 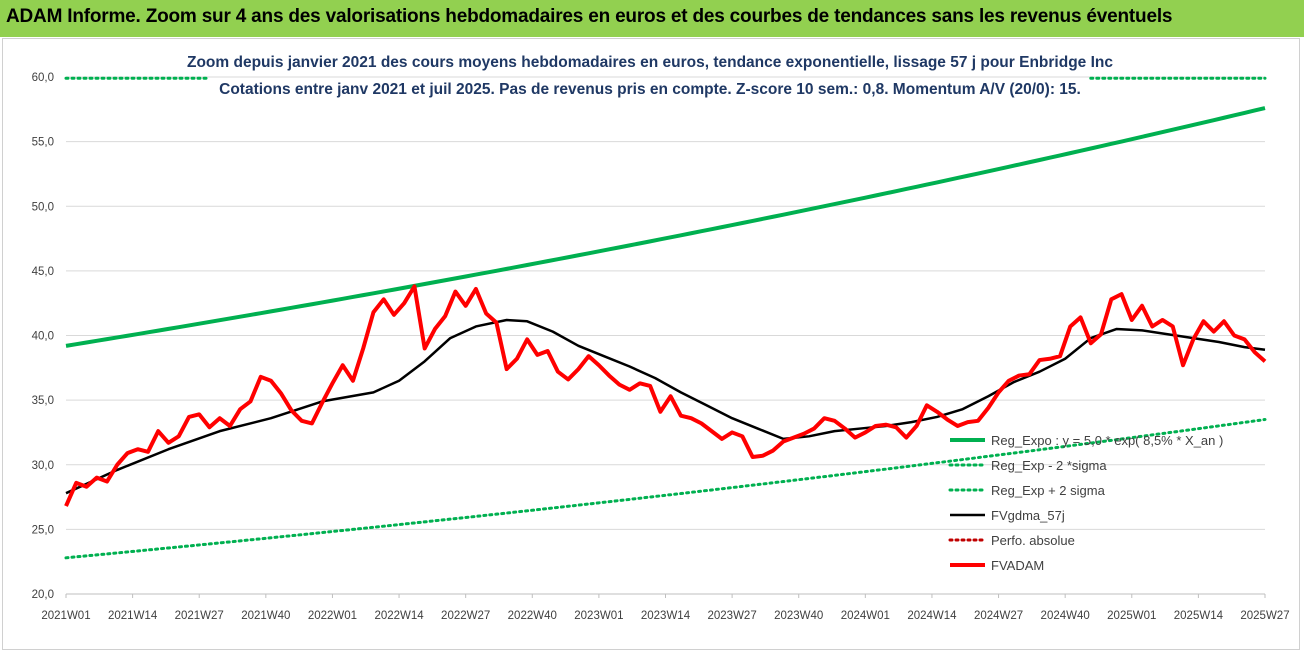 What do you see at coordinates (1199, 616) in the screenshot?
I see `x-tick-label: 2025W14` at bounding box center [1199, 616].